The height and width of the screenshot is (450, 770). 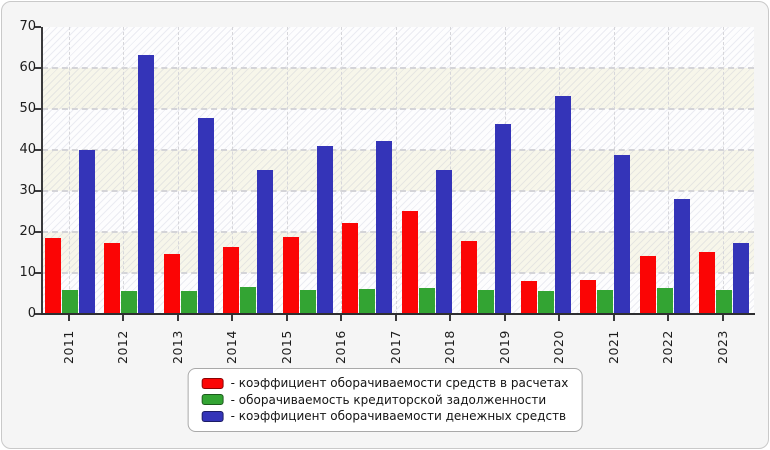 I want to click on bar-series2-group1, so click(x=70, y=302).